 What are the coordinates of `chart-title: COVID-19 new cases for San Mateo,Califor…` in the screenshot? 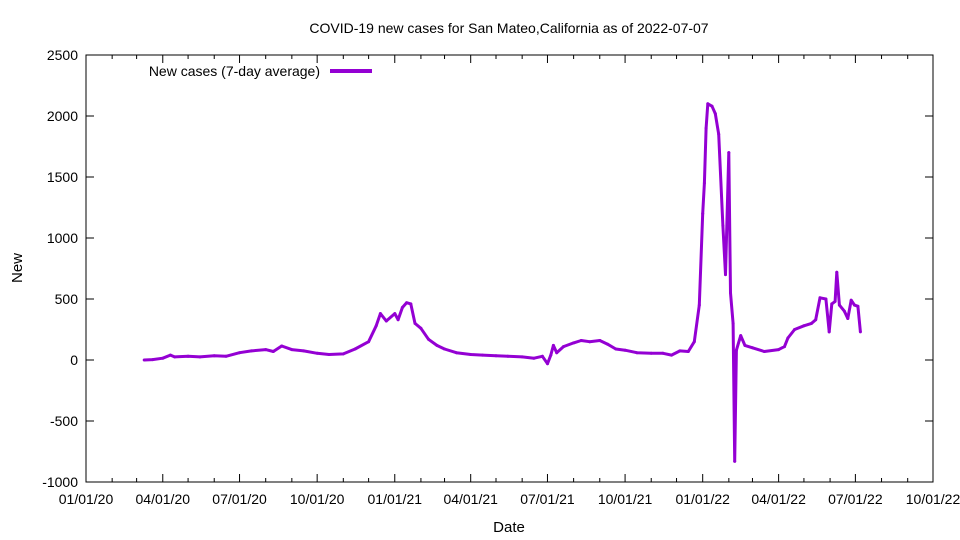 It's located at (508, 28).